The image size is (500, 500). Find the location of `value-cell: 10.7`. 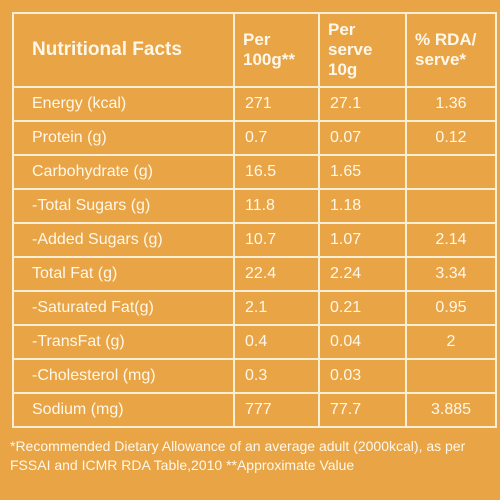

value-cell: 10.7 is located at coordinates (276, 240).